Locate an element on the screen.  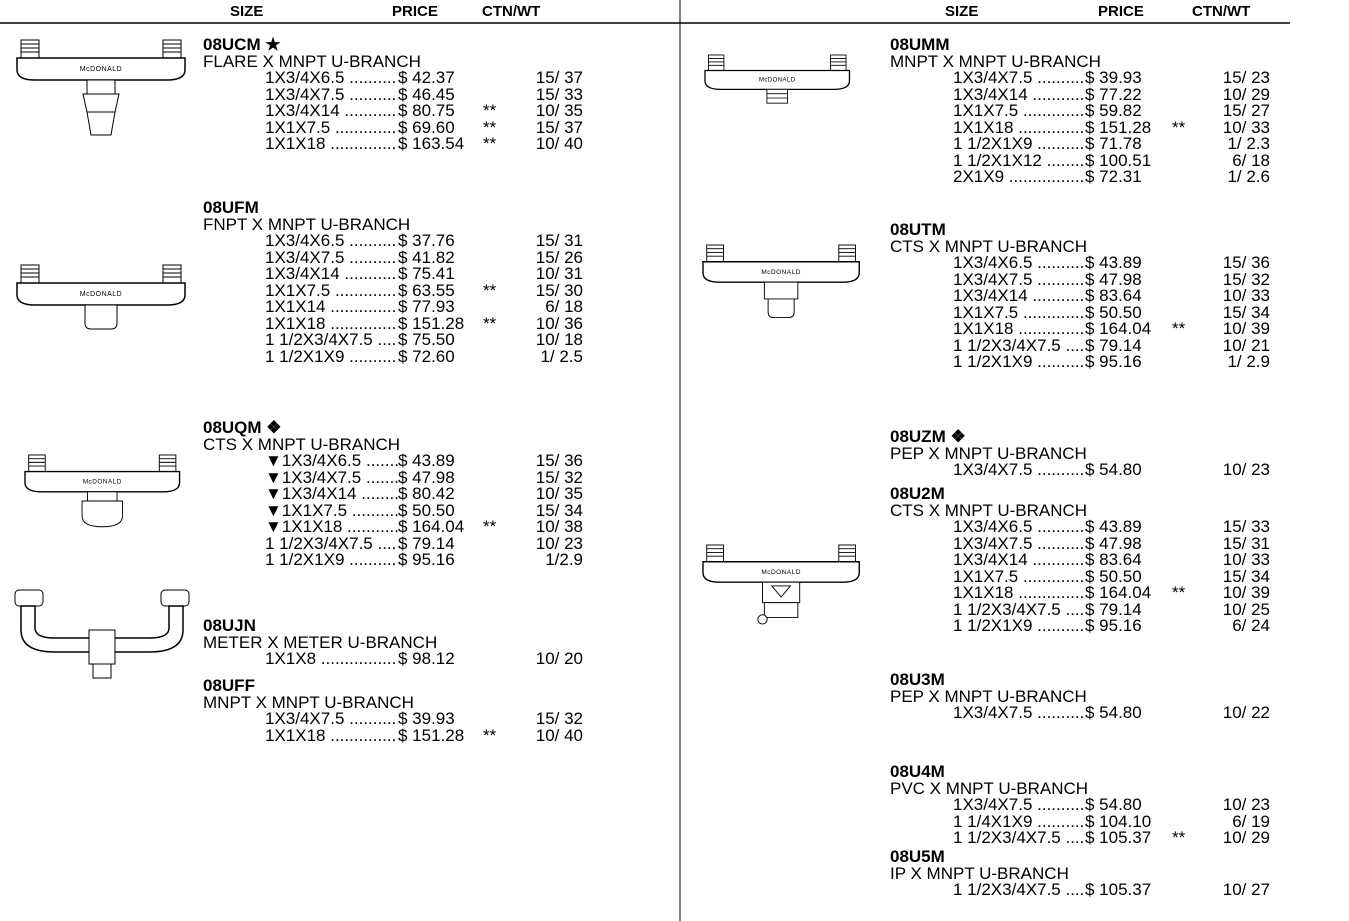
carton-weight: 6/ 18 is located at coordinates (564, 306).